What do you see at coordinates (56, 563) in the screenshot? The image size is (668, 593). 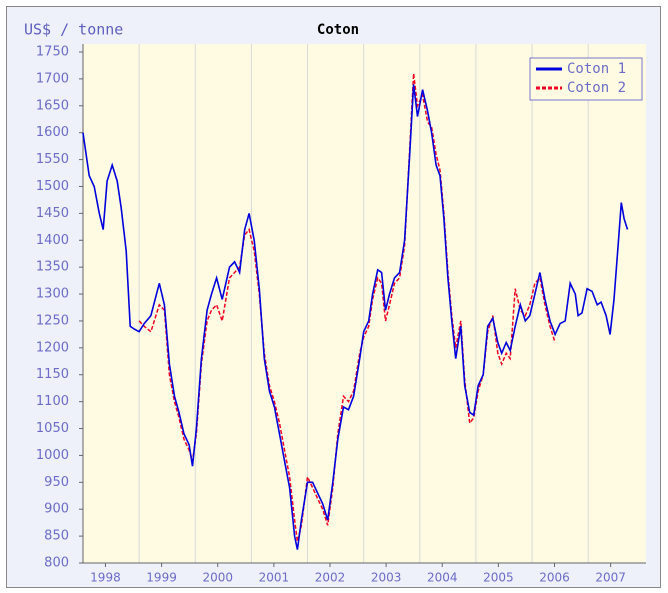 I see `y-tick-label: 800` at bounding box center [56, 563].